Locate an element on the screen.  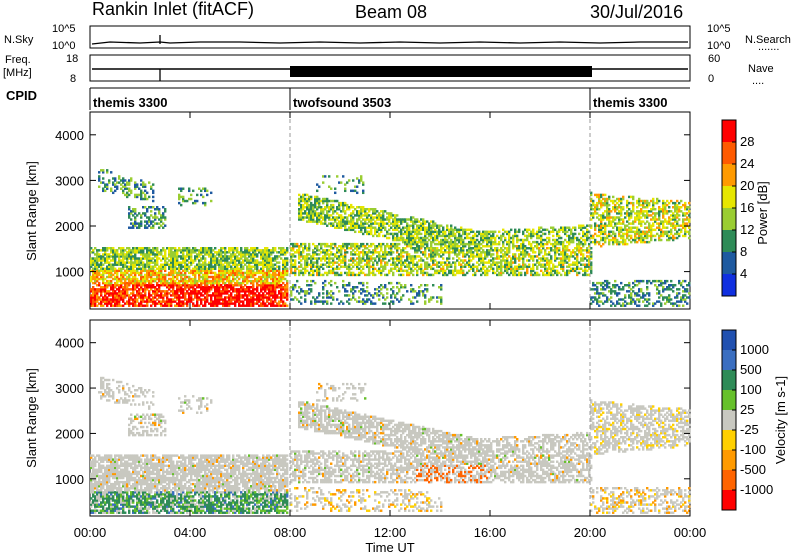
freq-label-2: [MHz] is located at coordinates (17, 73).